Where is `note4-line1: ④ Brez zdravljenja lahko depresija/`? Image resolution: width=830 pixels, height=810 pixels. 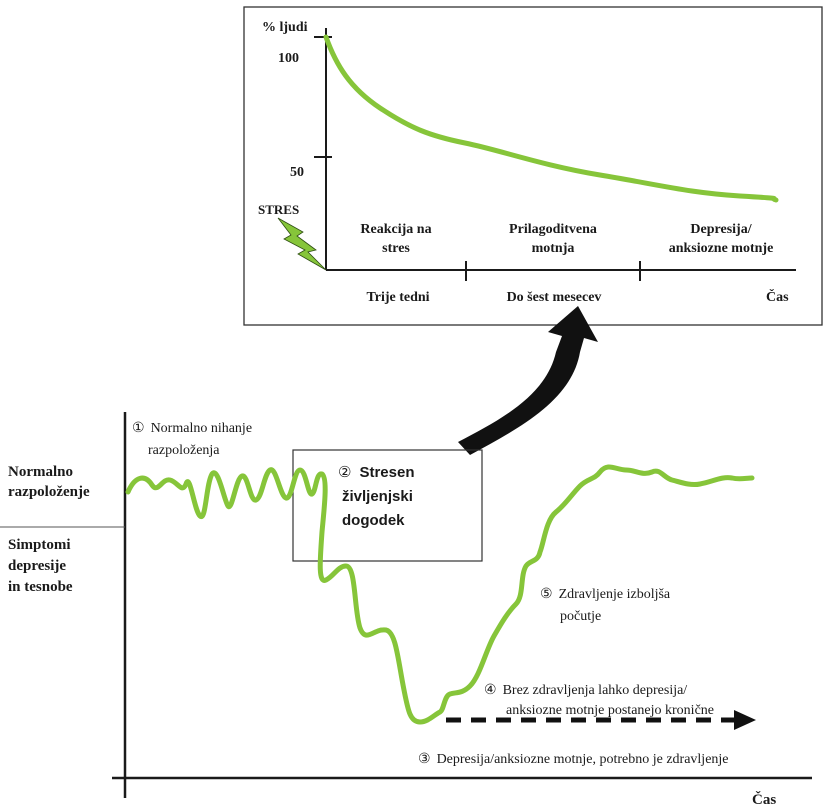
note4-line1: ④ Brez zdravljenja lahko depresija/ is located at coordinates (585, 690).